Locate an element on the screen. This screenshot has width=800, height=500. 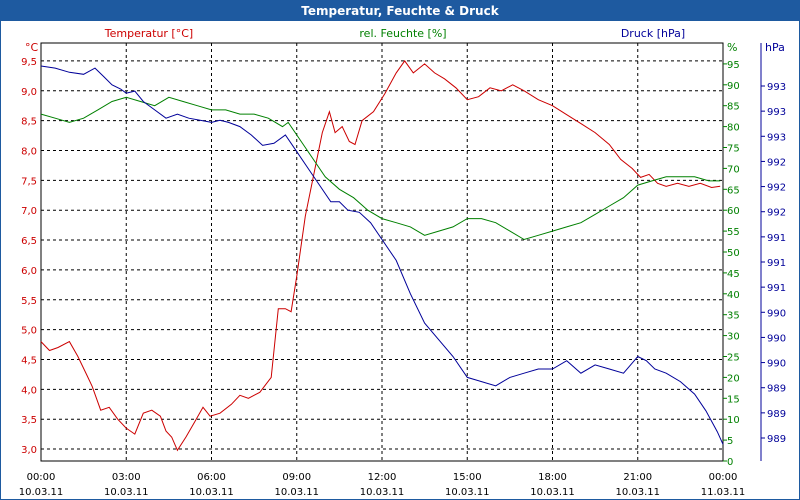
y-tick-temperature: 5,5 is located at coordinates (29, 301).